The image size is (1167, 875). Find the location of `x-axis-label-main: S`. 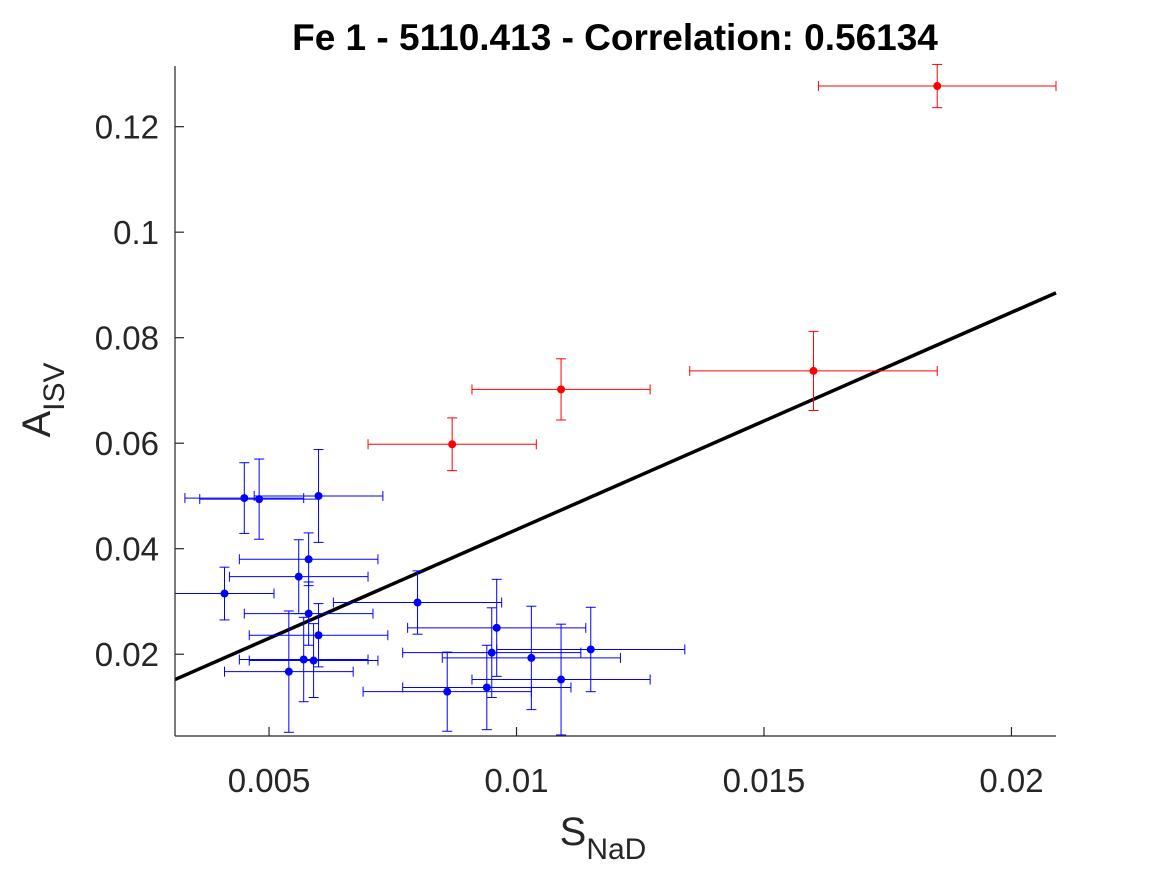

x-axis-label-main: S is located at coordinates (573, 832).